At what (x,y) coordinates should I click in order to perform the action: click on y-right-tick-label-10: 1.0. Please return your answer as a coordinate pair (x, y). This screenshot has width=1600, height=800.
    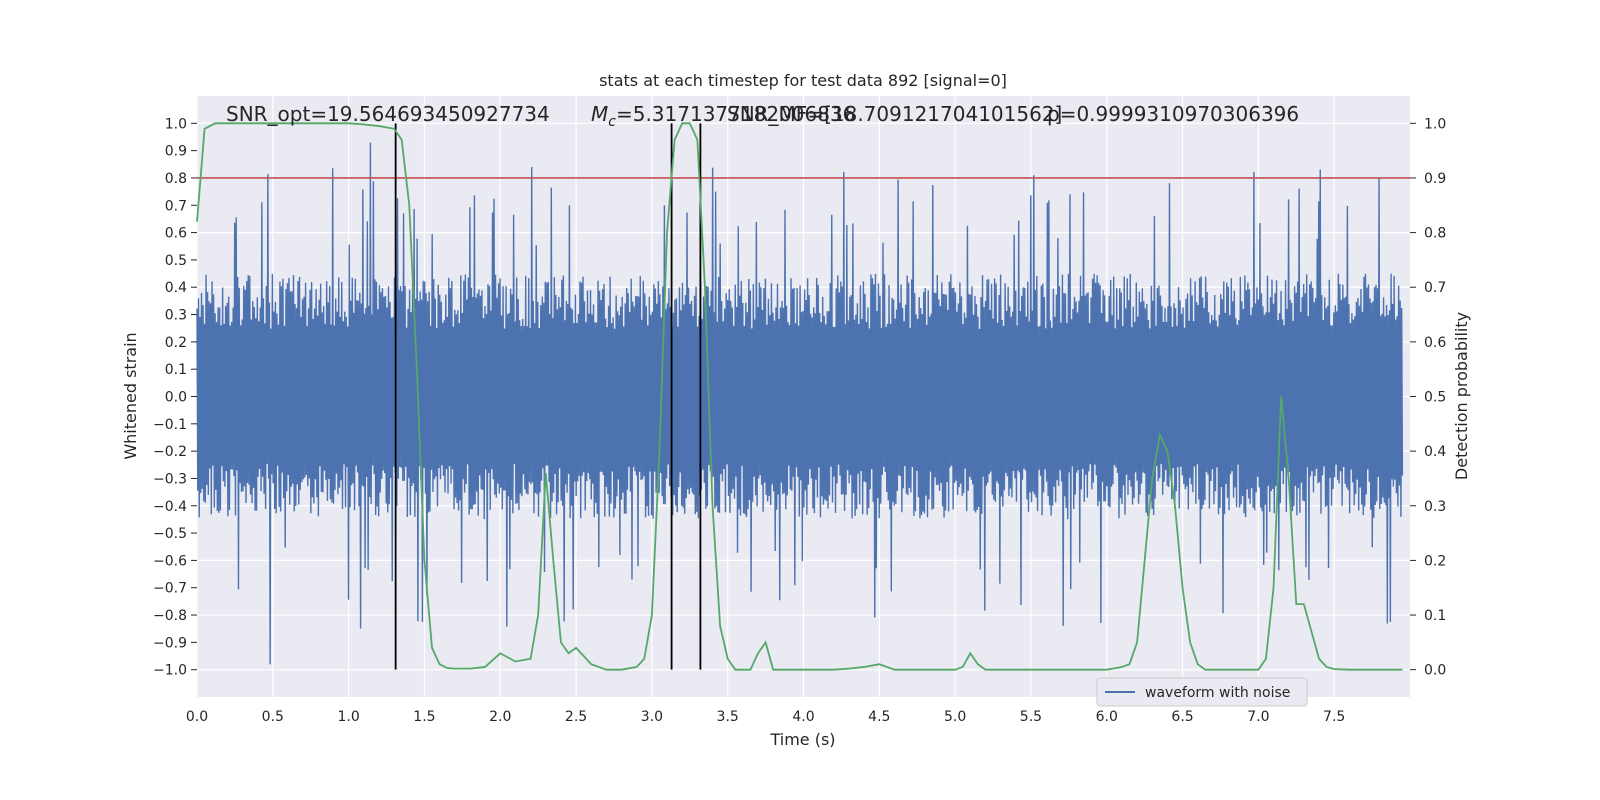
    Looking at the image, I should click on (1435, 124).